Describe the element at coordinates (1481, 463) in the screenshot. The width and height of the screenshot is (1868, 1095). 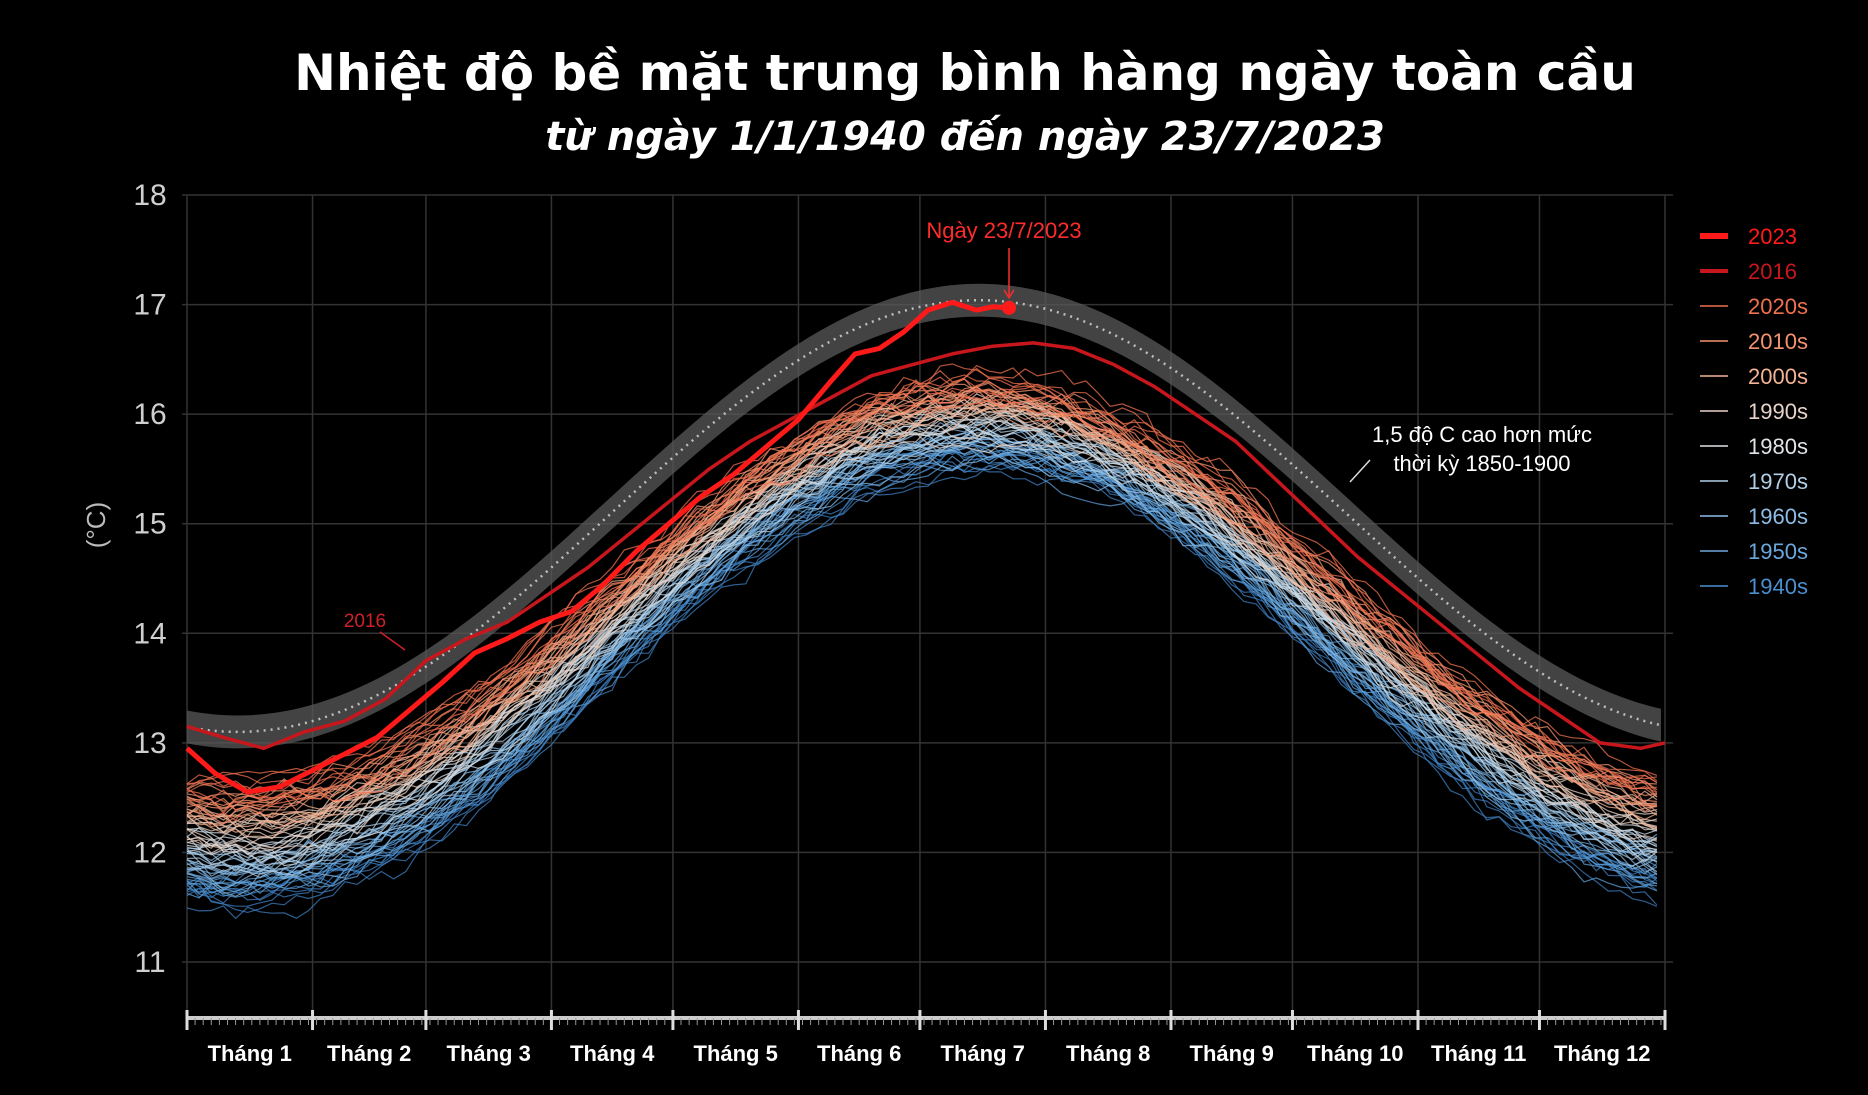
I see `annotation-threshold-line2: thời kỳ 1850-1900` at that location.